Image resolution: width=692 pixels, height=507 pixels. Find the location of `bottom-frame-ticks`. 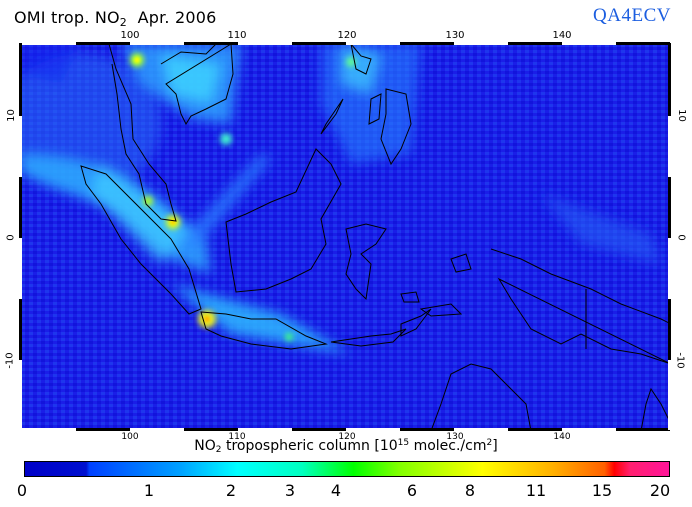

bottom-frame-ticks is located at coordinates (345, 429).